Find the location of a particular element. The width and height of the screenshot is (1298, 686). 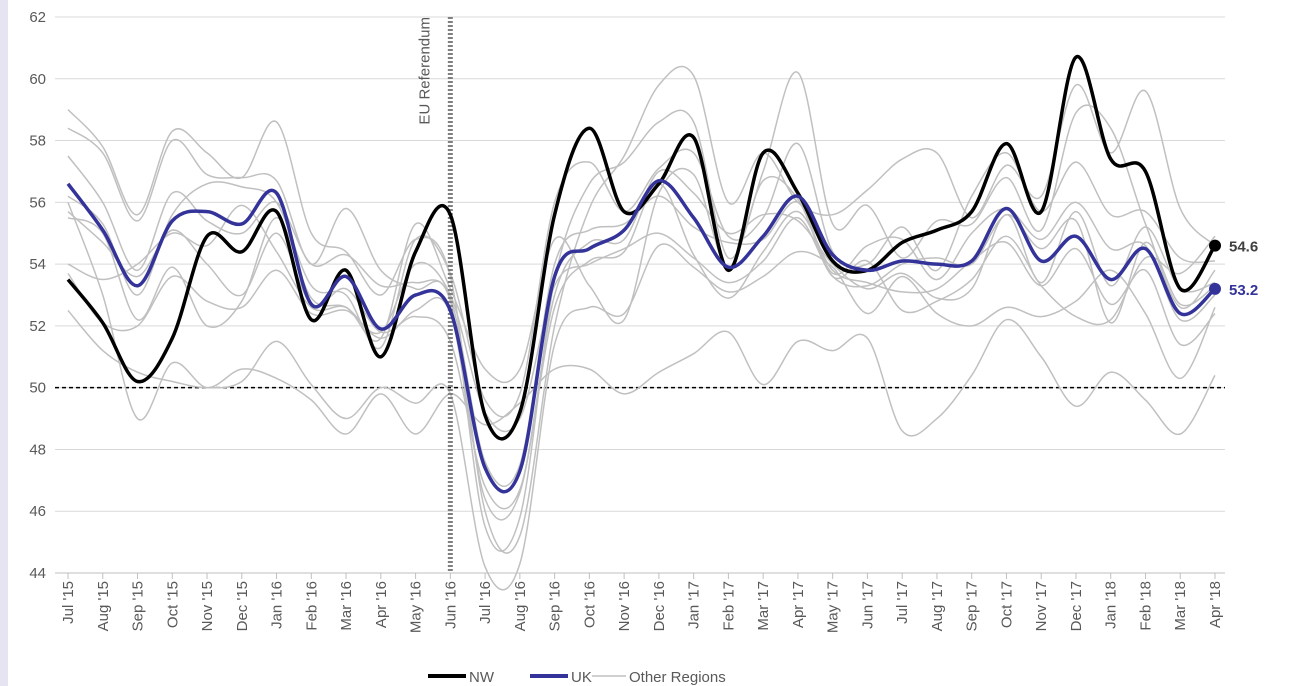

x-tick-label: Feb '17 is located at coordinates (728, 606).